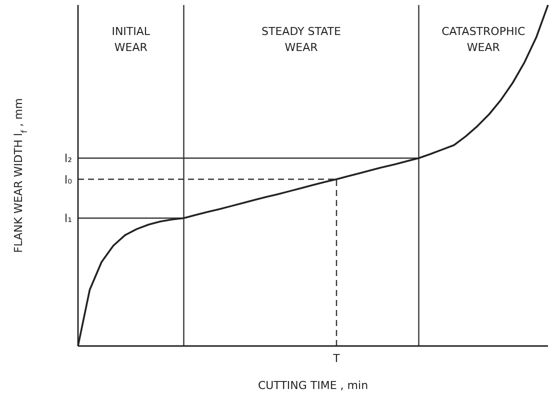  I want to click on annotation: INITIAL WEAR, so click(131, 39).